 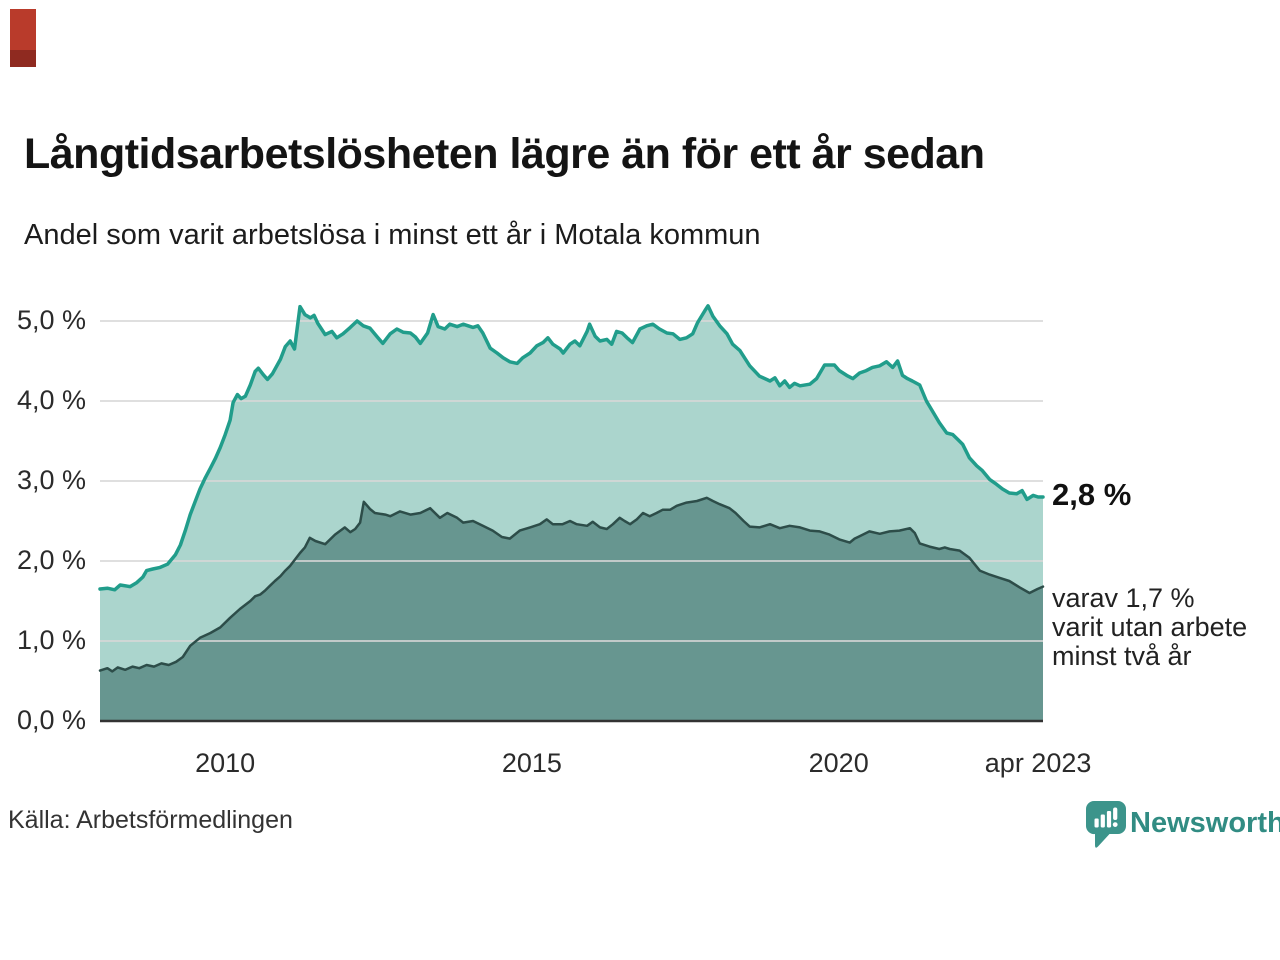 What do you see at coordinates (150, 820) in the screenshot?
I see `source-text: Källa: Arbetsförmedlingen` at bounding box center [150, 820].